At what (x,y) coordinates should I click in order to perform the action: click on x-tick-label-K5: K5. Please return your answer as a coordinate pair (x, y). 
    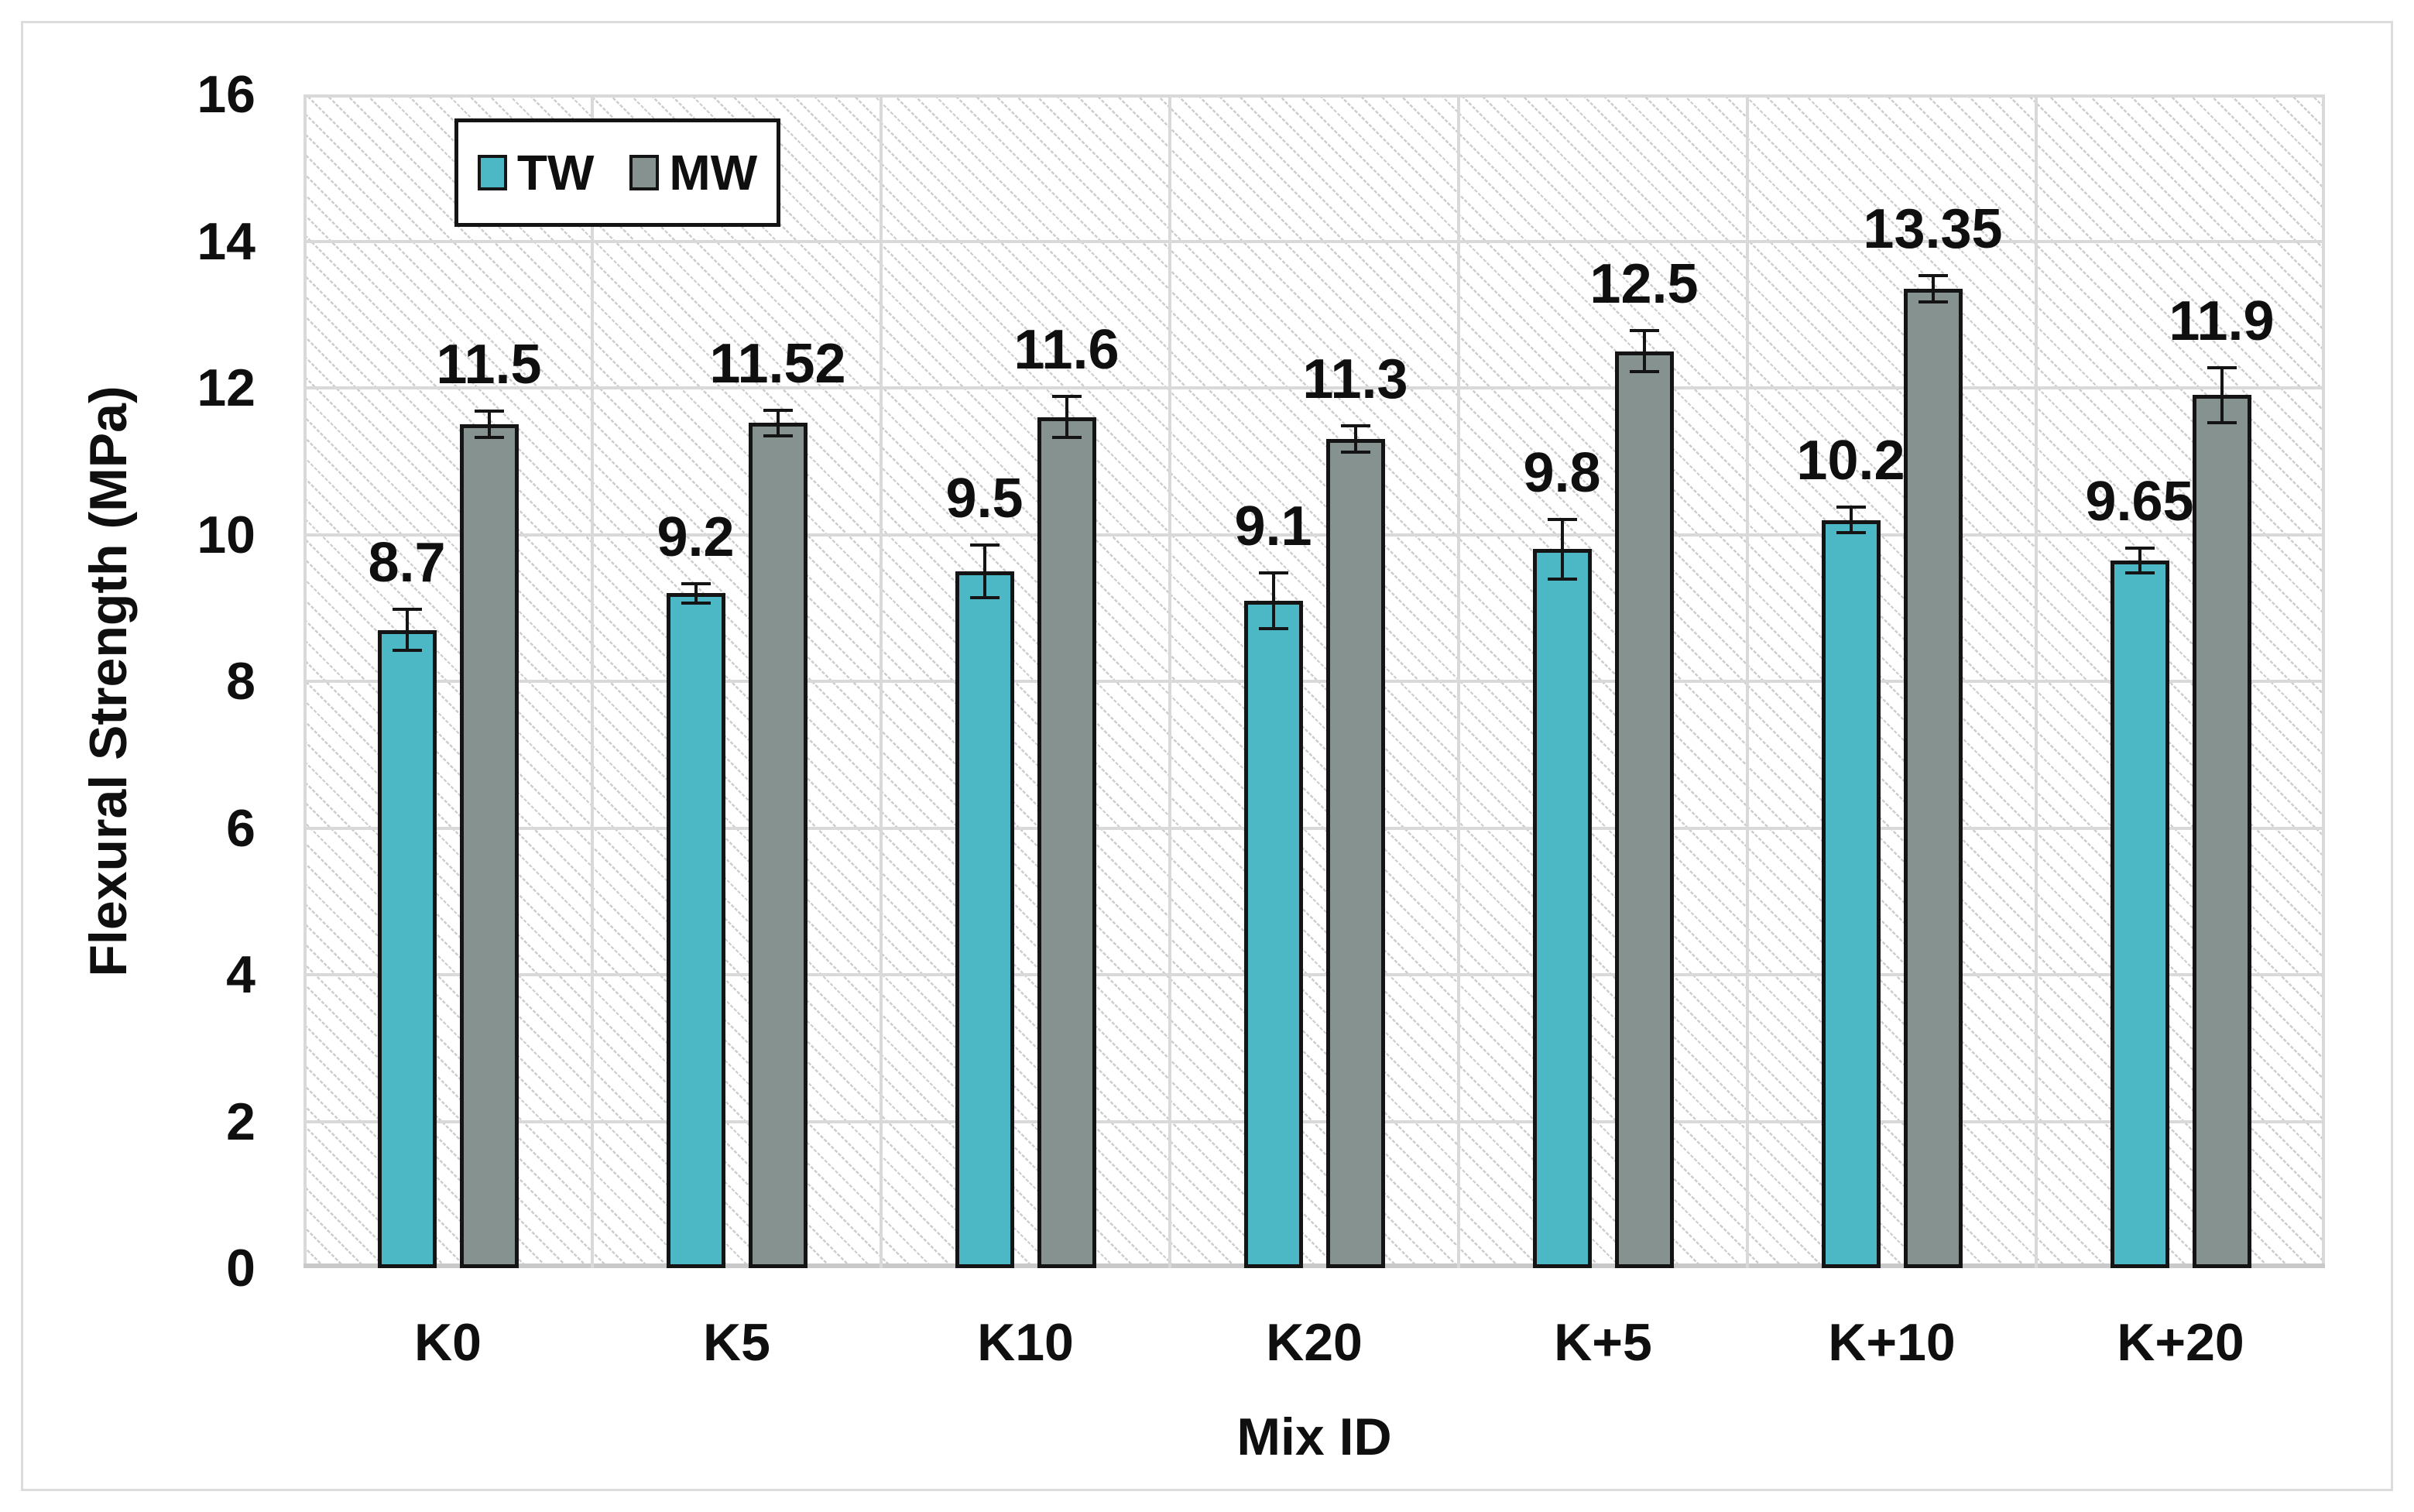
    Looking at the image, I should click on (736, 1342).